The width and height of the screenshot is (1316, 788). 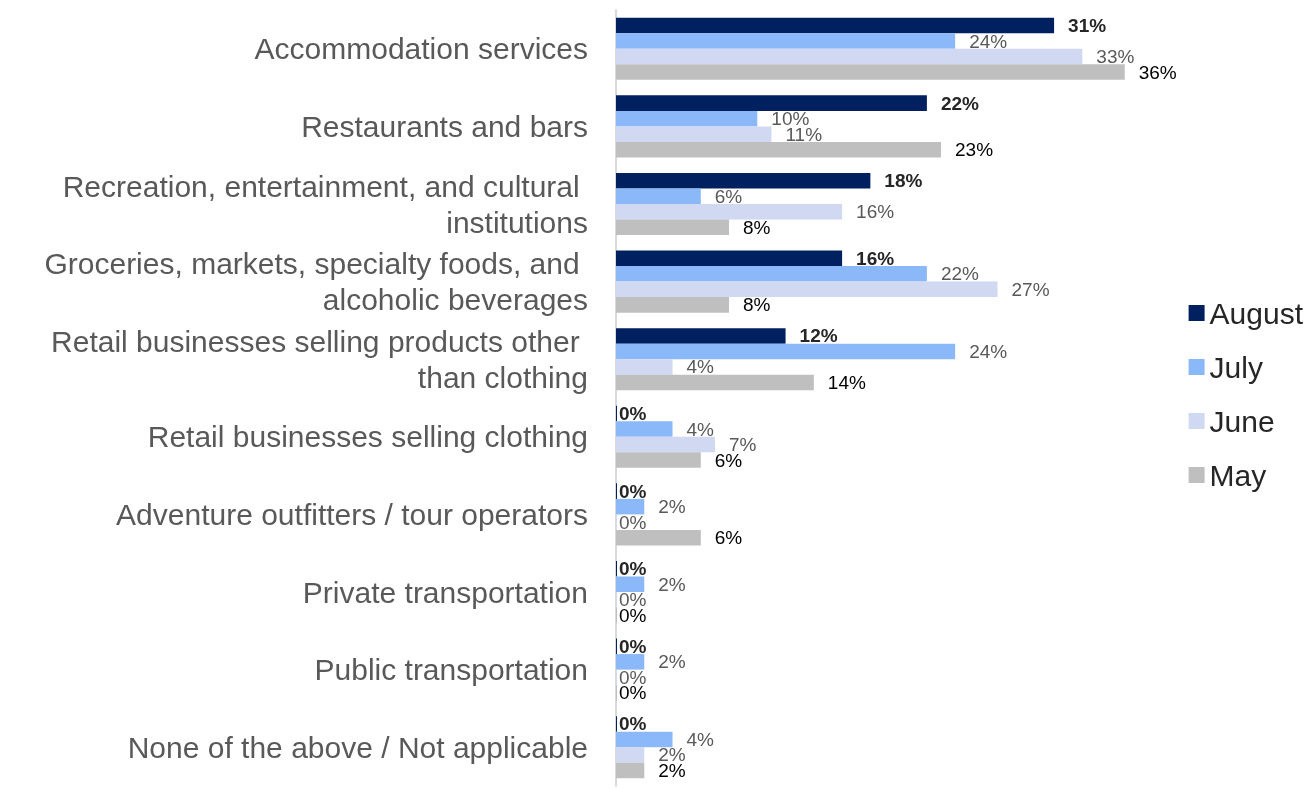 I want to click on data-label: 31%, so click(x=1087, y=26).